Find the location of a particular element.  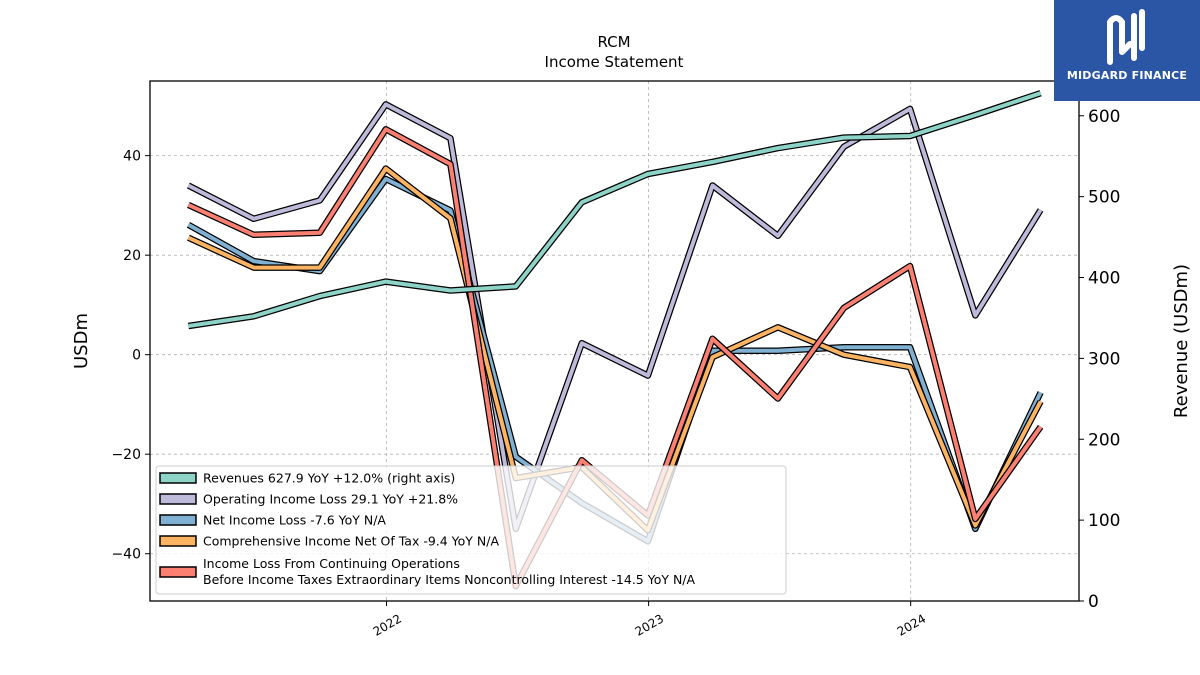

brand-name: MIDGARD FINANCE is located at coordinates (1127, 75).